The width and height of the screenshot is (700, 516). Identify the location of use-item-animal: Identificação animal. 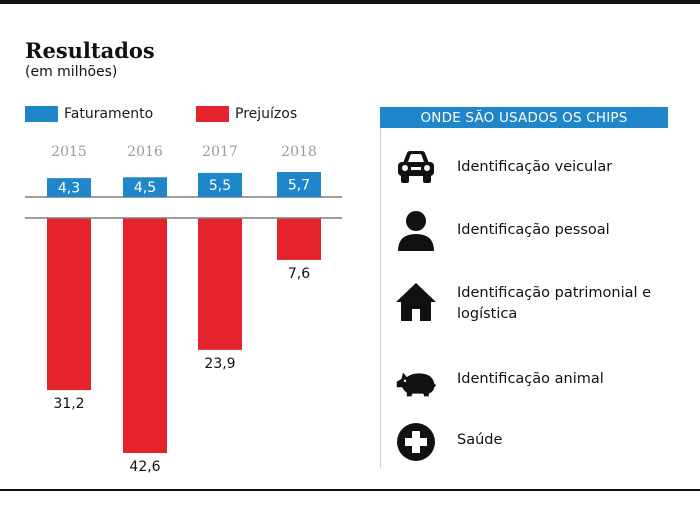
(499, 379).